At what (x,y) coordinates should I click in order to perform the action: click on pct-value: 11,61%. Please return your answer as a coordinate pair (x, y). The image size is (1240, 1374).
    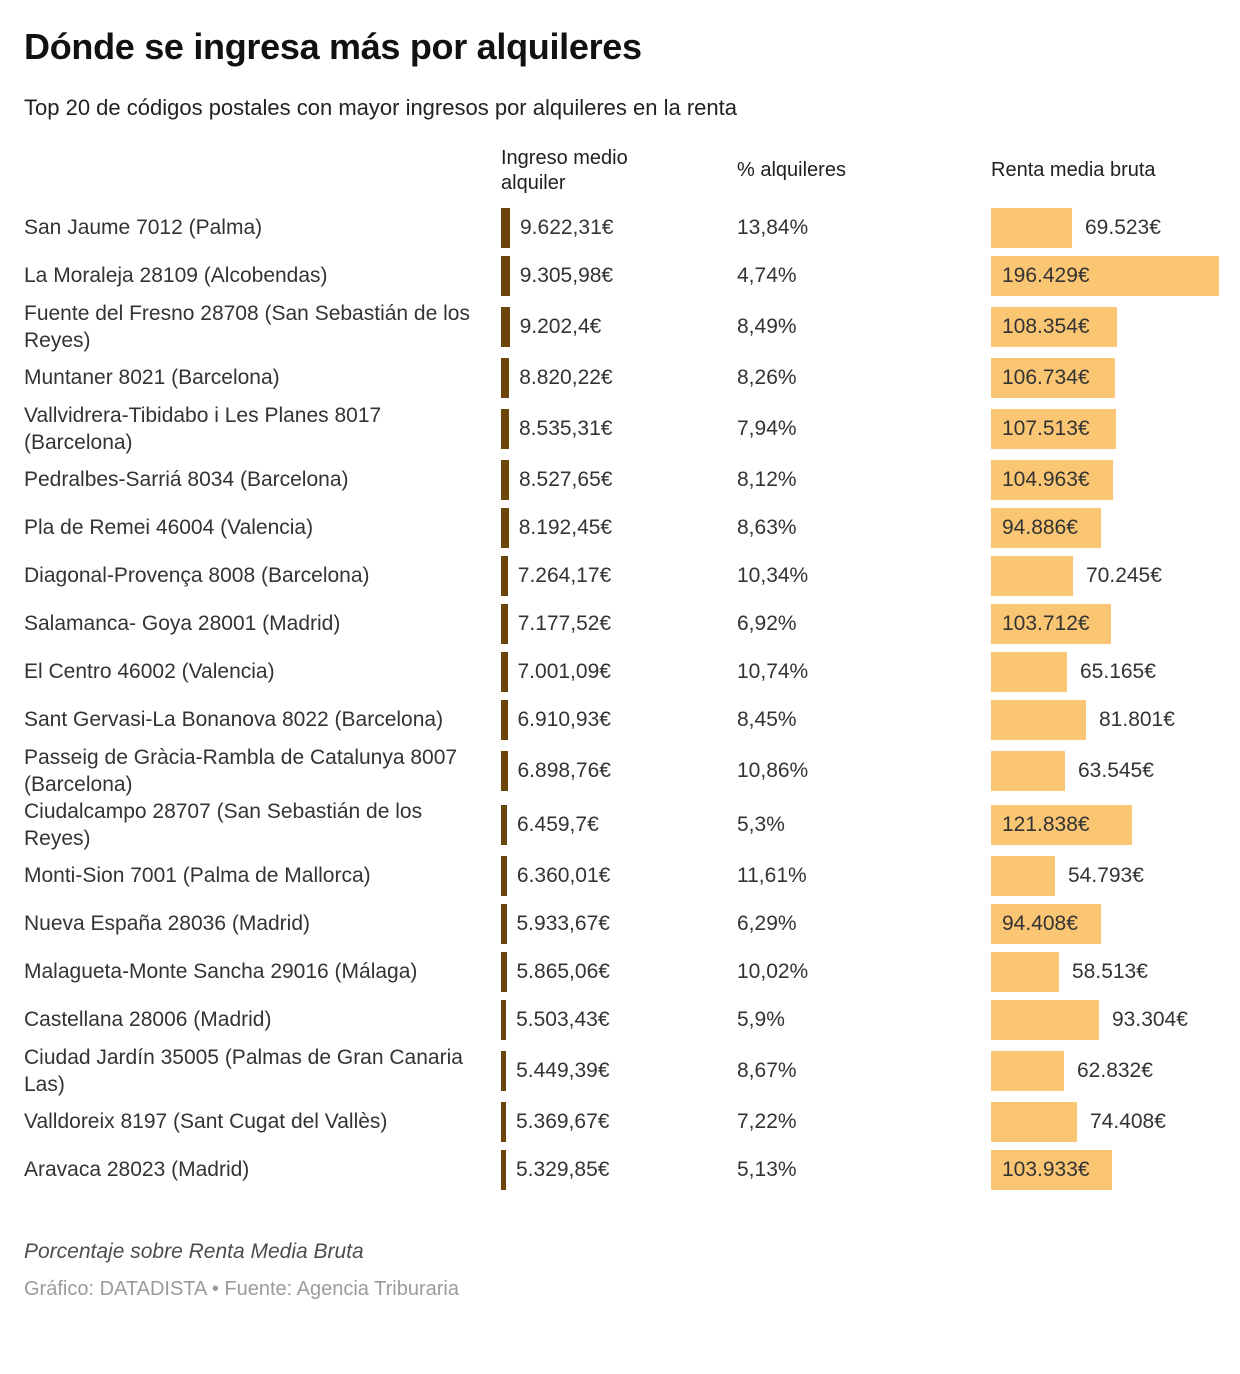
    Looking at the image, I should click on (772, 875).